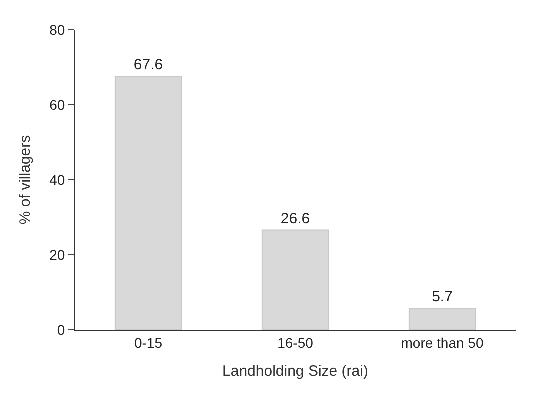  What do you see at coordinates (58, 30) in the screenshot?
I see `y-tick-label: 80` at bounding box center [58, 30].